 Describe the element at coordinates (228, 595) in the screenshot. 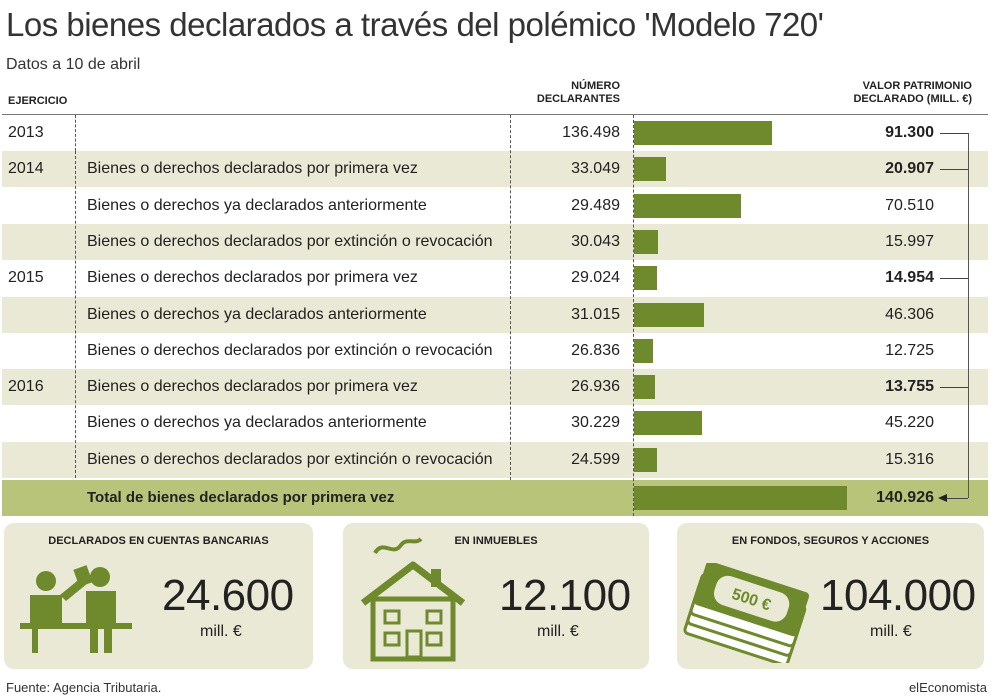

I see `panel-value: 24.600` at that location.